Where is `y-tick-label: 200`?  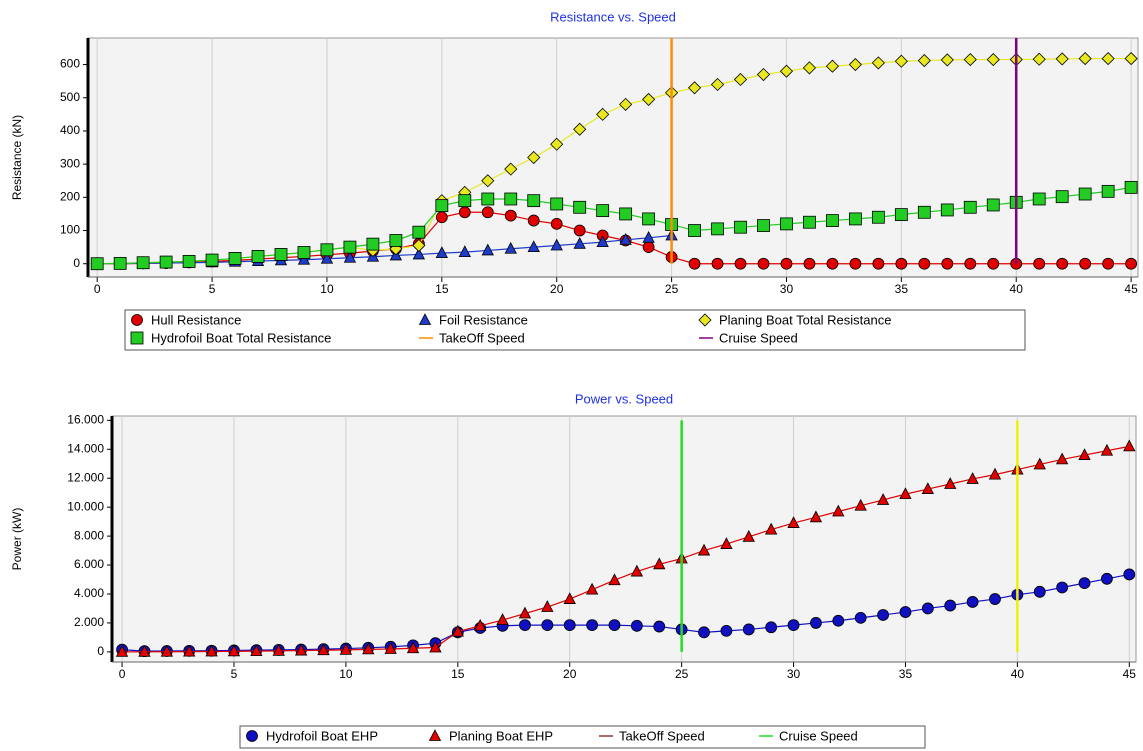 y-tick-label: 200 is located at coordinates (70, 197).